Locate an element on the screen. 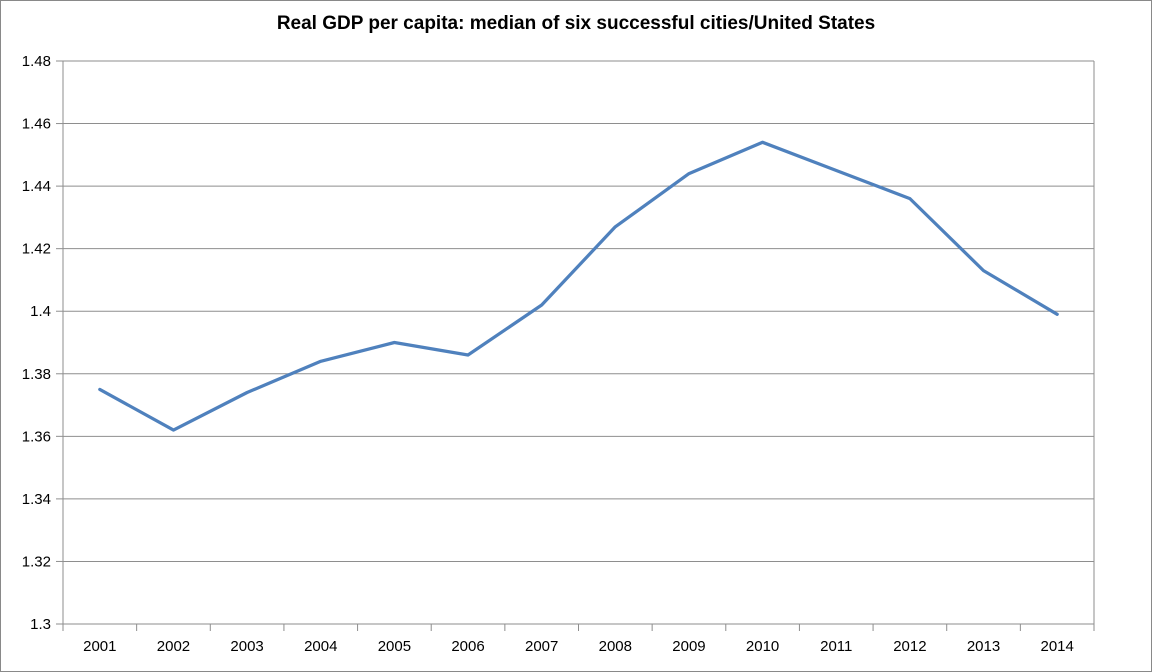  x-axis-label: 2009 is located at coordinates (688, 646).